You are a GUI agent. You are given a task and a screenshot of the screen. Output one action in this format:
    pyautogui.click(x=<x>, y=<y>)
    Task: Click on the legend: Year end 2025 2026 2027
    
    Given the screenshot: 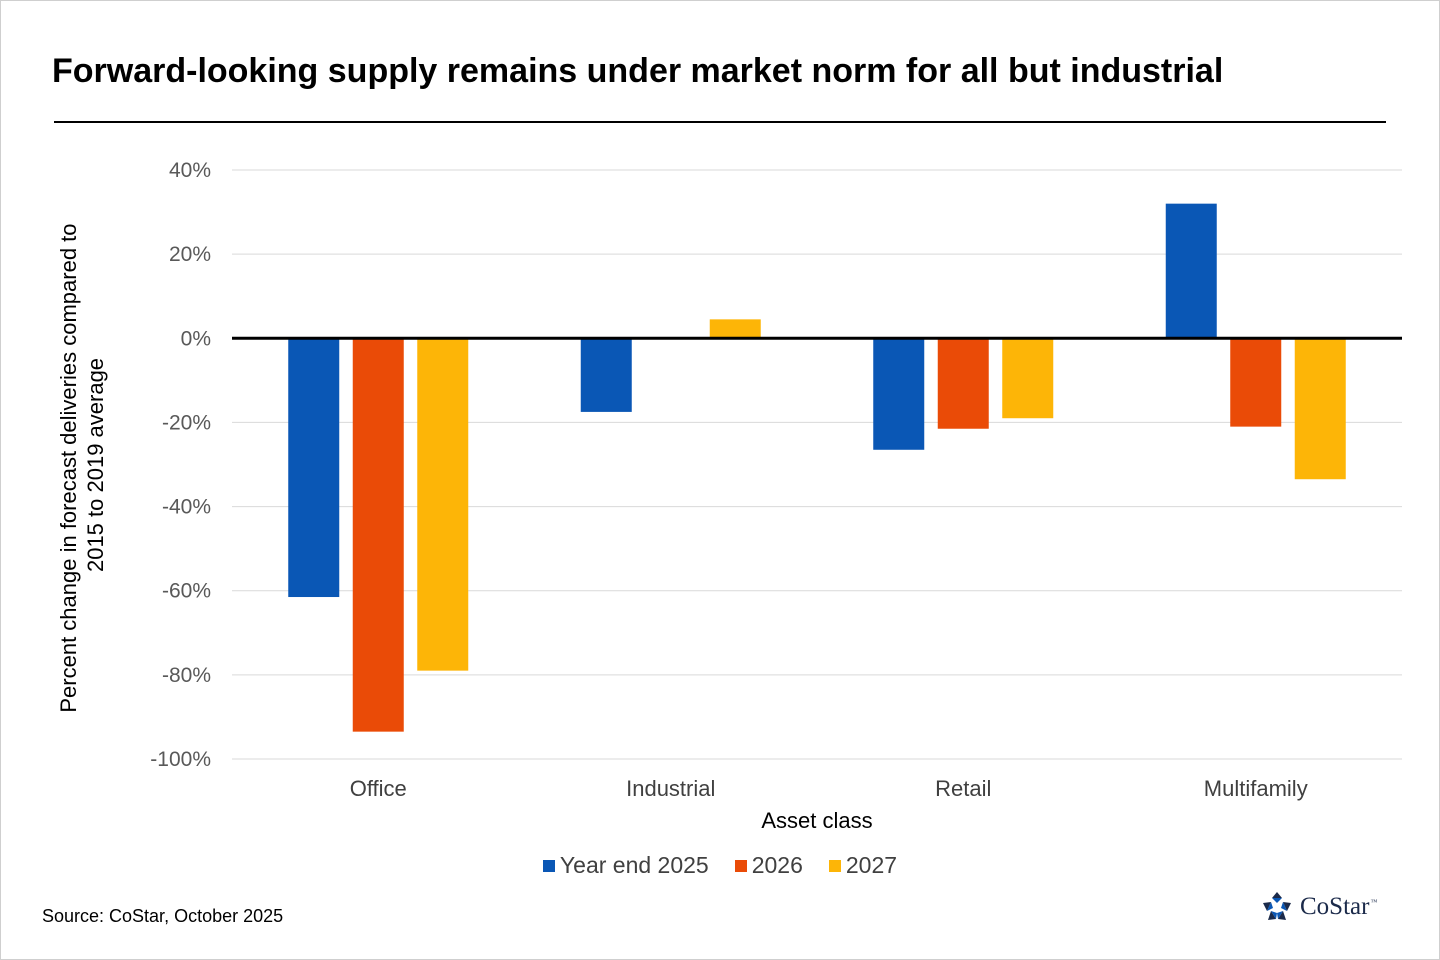 What is the action you would take?
    pyautogui.click(x=720, y=865)
    